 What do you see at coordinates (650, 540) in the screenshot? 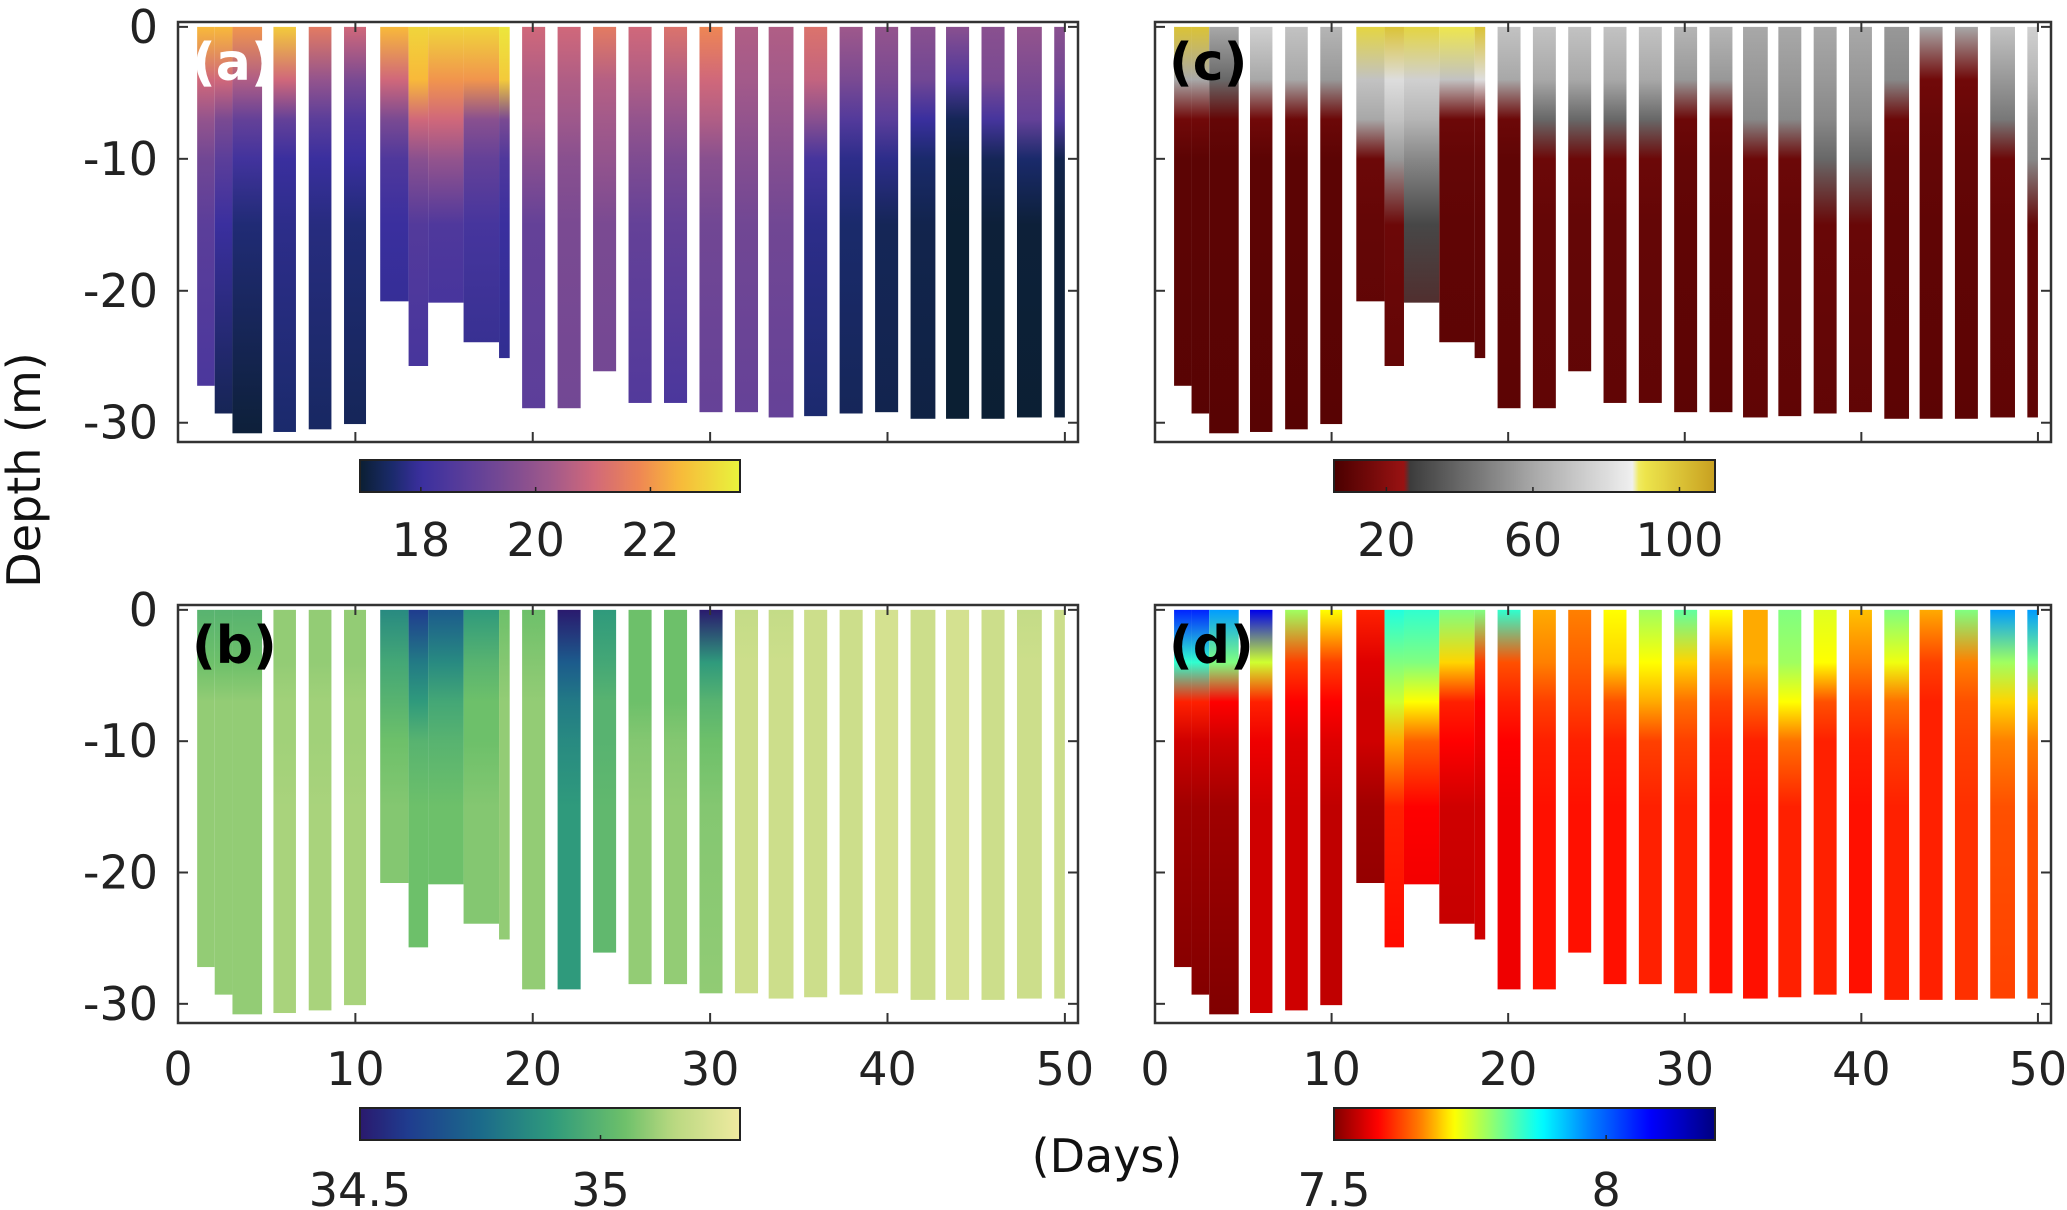
I see `colorbar-tick-label: 22` at bounding box center [650, 540].